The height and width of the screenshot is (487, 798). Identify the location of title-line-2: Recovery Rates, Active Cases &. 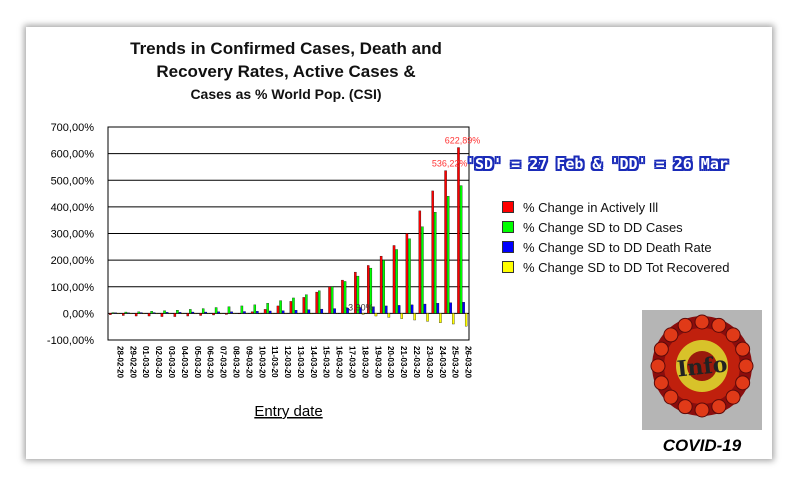
(286, 71).